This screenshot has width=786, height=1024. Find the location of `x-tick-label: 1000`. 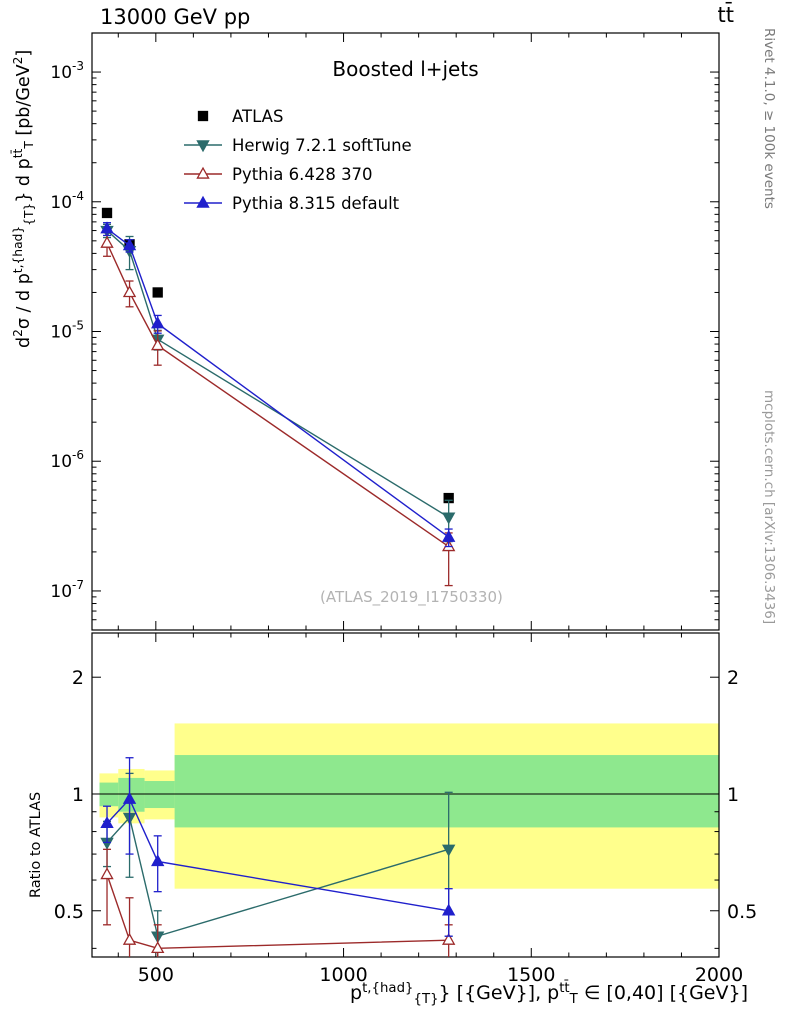

x-tick-label: 1000 is located at coordinates (343, 975).